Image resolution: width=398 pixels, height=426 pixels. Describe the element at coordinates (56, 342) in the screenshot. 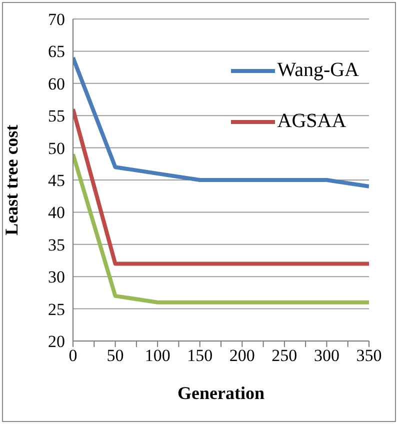

I see `y-tick-label: 20` at that location.